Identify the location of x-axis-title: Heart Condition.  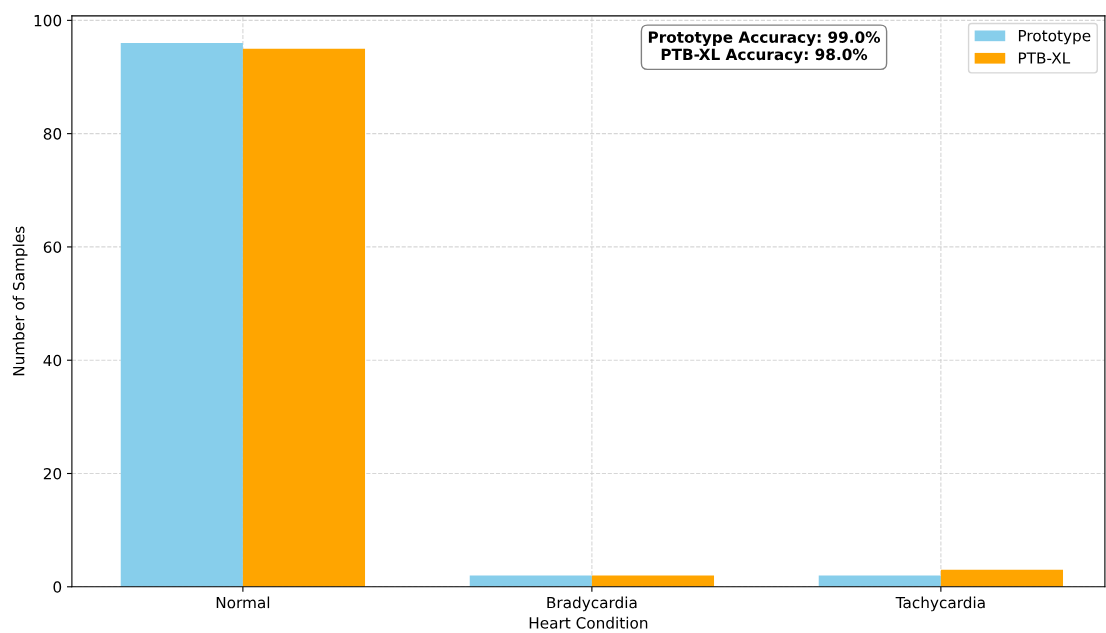
(588, 622).